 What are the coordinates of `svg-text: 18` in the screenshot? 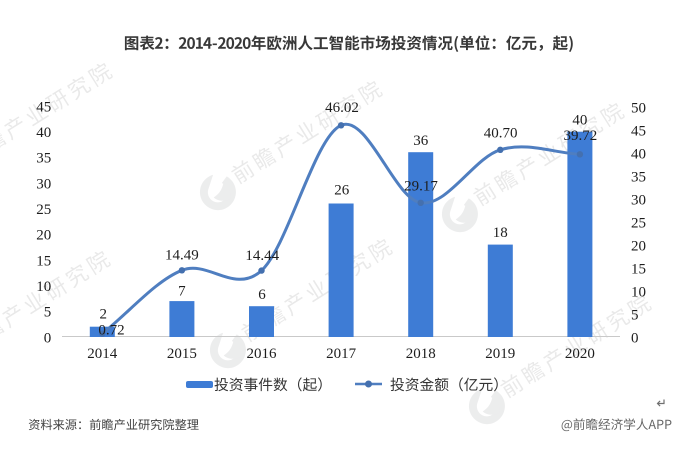 It's located at (500, 233).